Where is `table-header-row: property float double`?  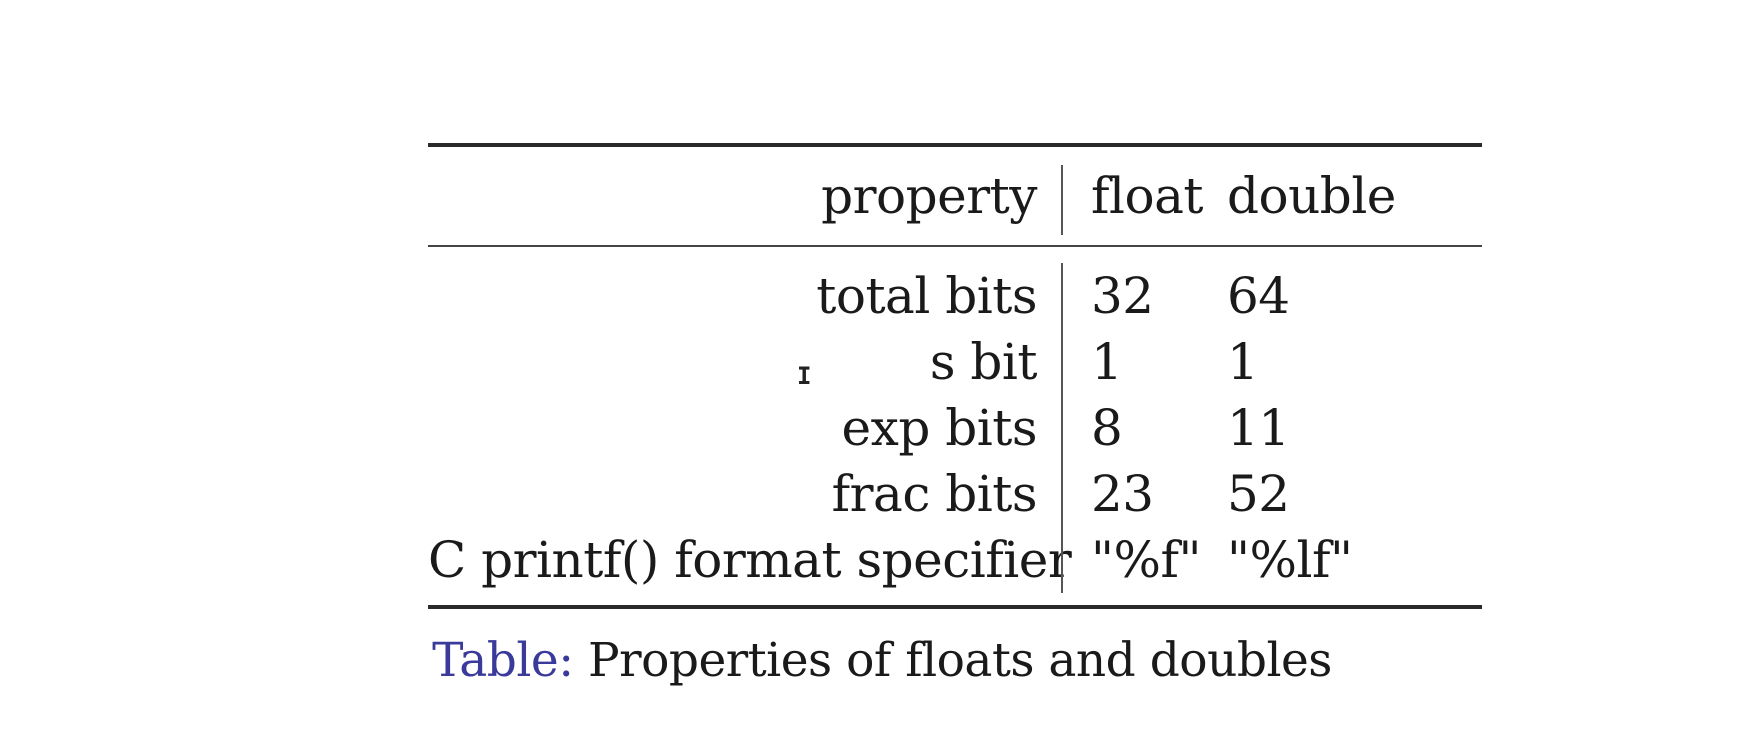 table-header-row: property float double is located at coordinates (955, 196).